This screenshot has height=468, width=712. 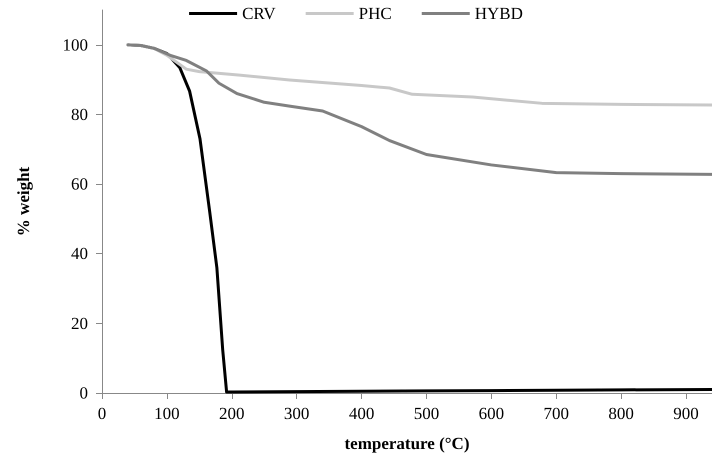 I want to click on x-axis-title: temperature (°C), so click(x=407, y=443).